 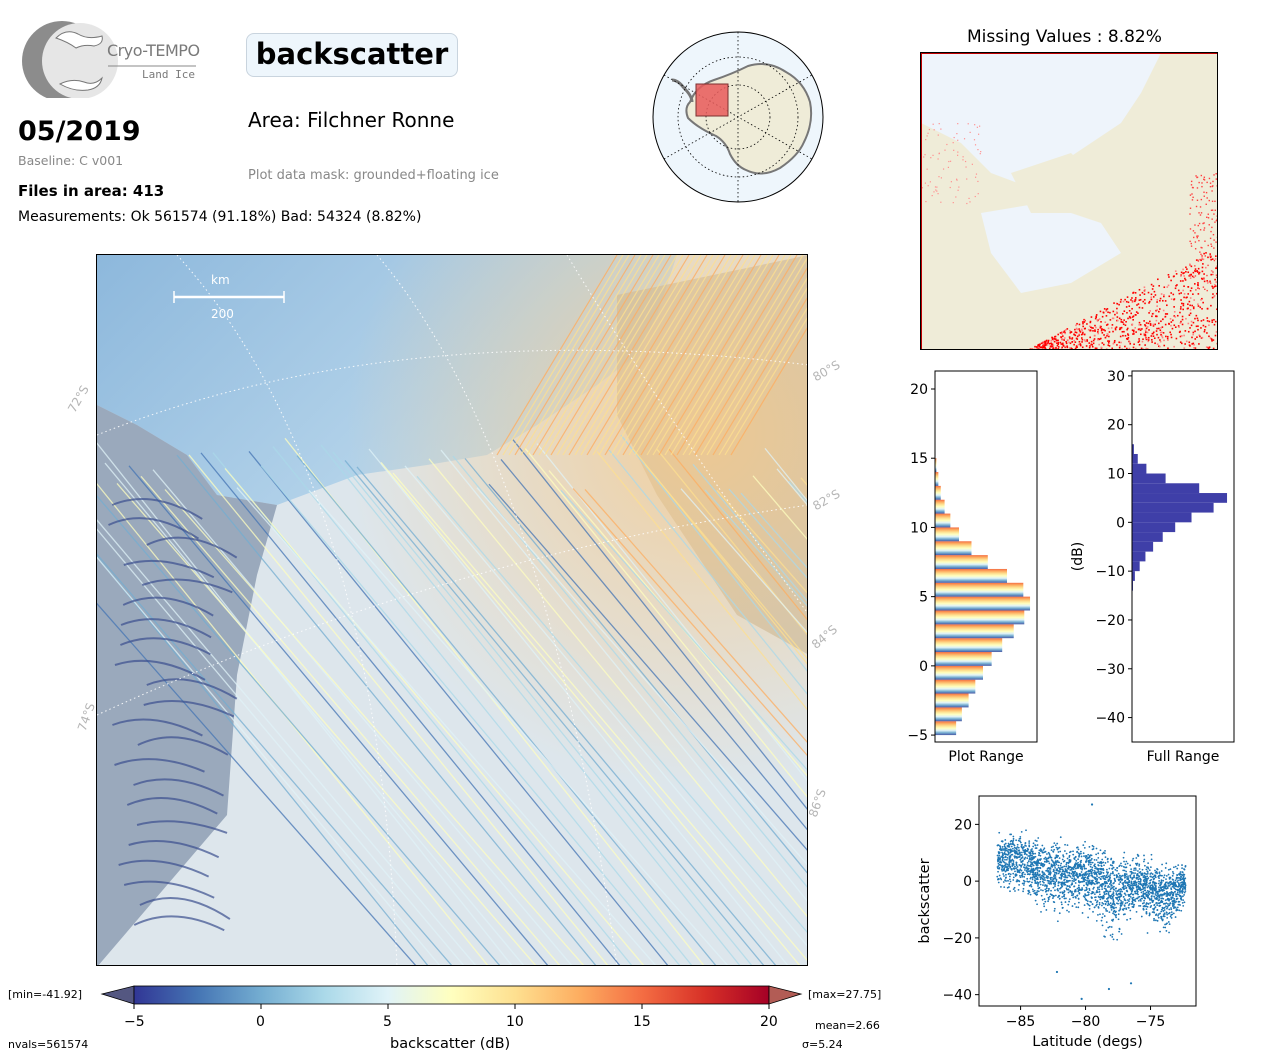 I want to click on lat-label-74s: 74°S, so click(x=86, y=717).